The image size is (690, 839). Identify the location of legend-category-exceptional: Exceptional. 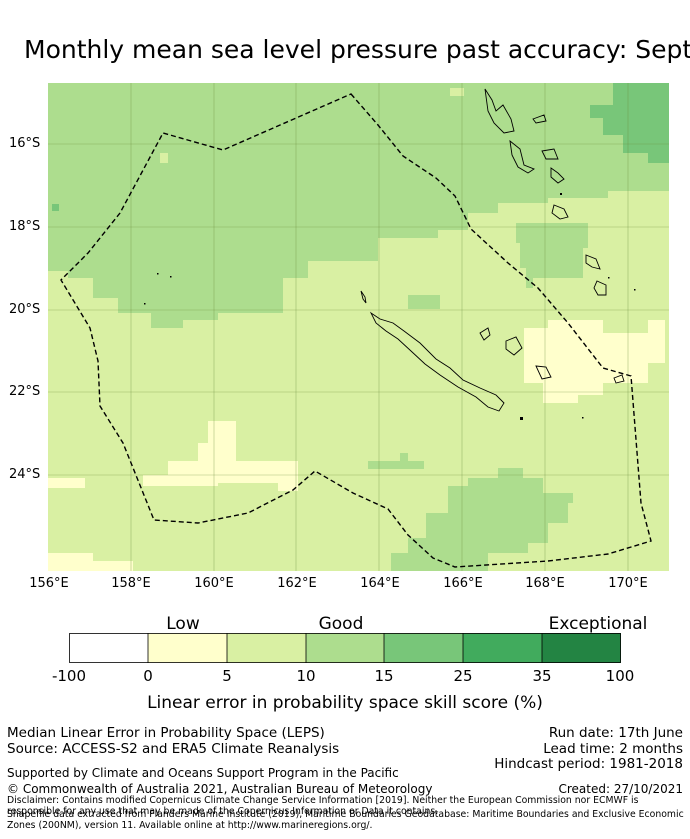
(598, 624).